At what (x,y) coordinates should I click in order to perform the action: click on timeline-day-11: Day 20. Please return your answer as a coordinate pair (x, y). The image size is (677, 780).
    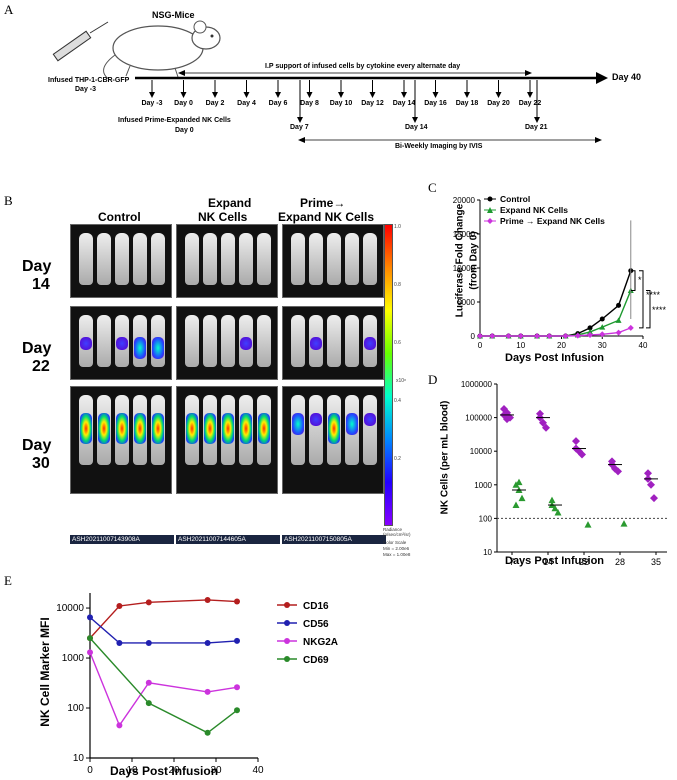
    Looking at the image, I should click on (498, 103).